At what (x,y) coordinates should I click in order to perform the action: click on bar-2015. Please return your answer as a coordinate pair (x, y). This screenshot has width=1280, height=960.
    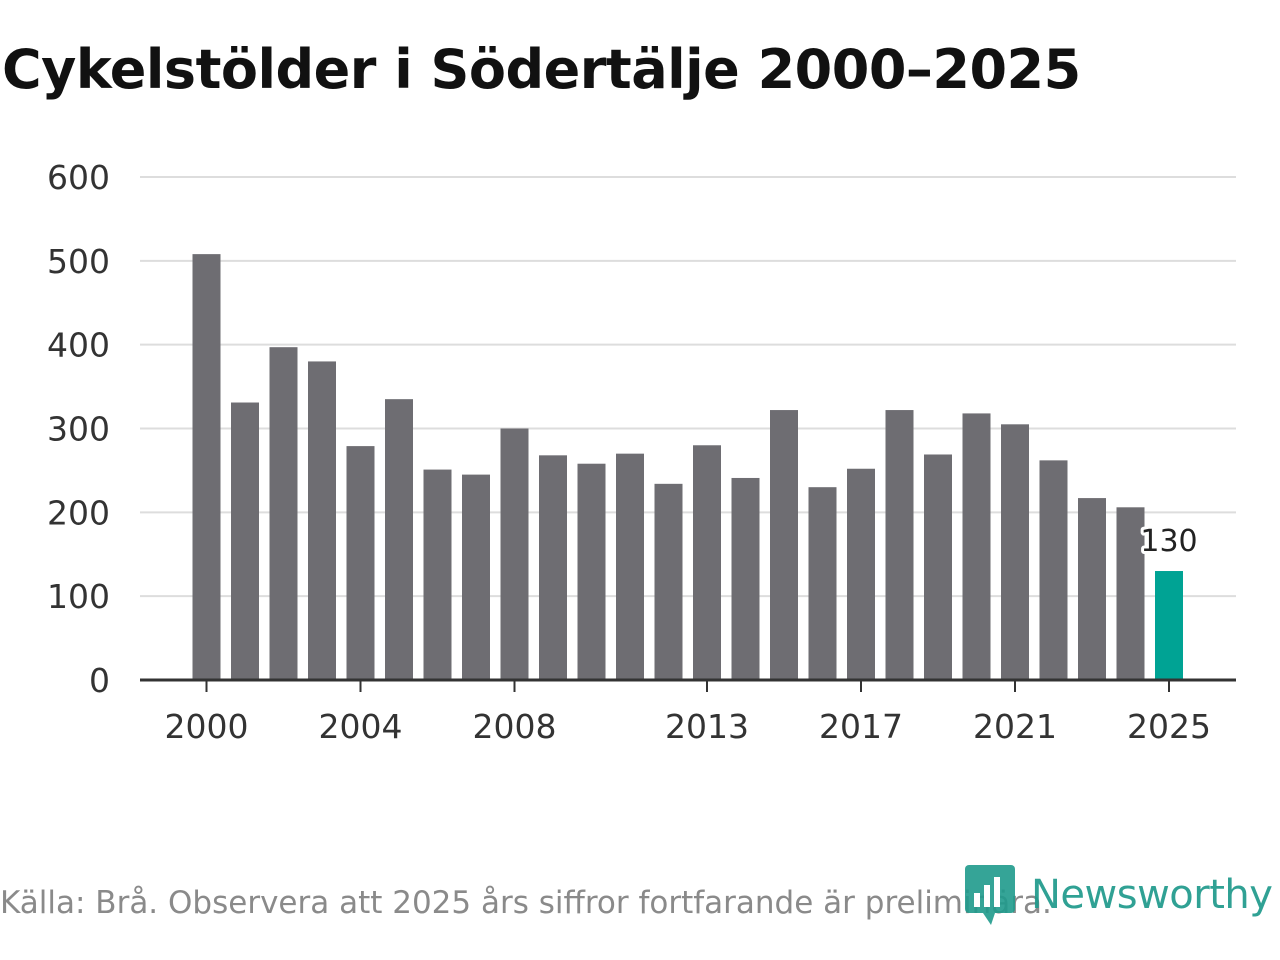
    Looking at the image, I should click on (784, 545).